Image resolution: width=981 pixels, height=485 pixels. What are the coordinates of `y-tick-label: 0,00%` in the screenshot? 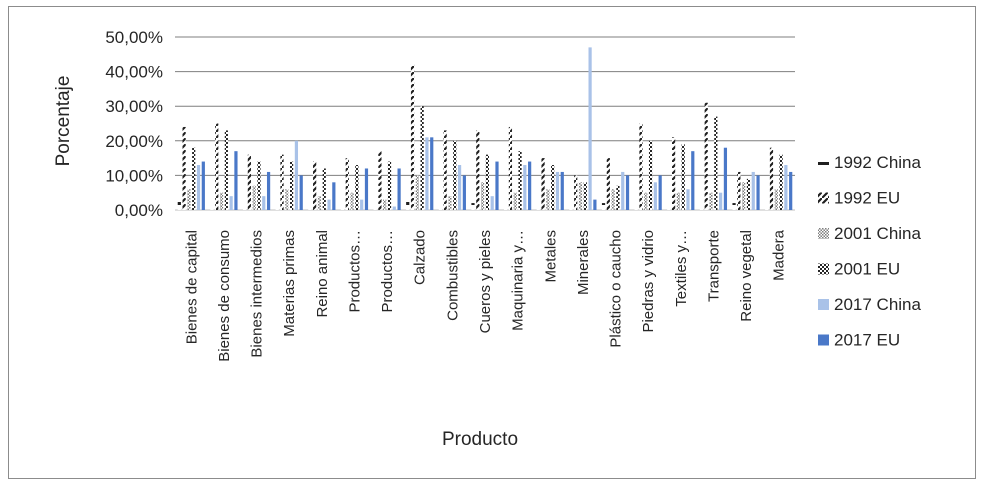 It's located at (139, 210).